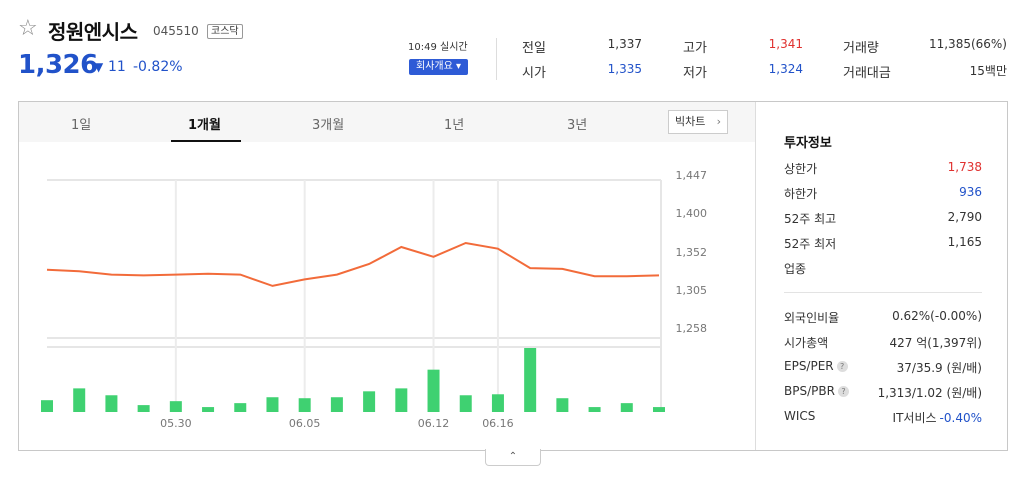  Describe the element at coordinates (204, 125) in the screenshot. I see `tab-1month: 1개월` at that location.